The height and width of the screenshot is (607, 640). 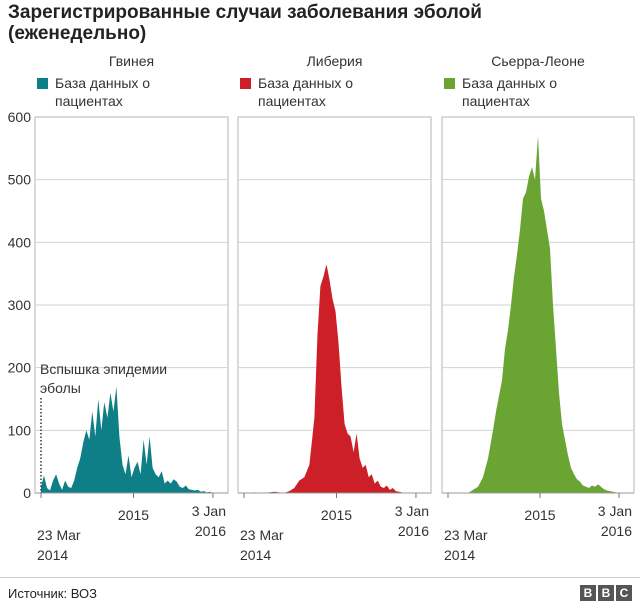 I want to click on bbc-logo: B B C, so click(x=606, y=593).